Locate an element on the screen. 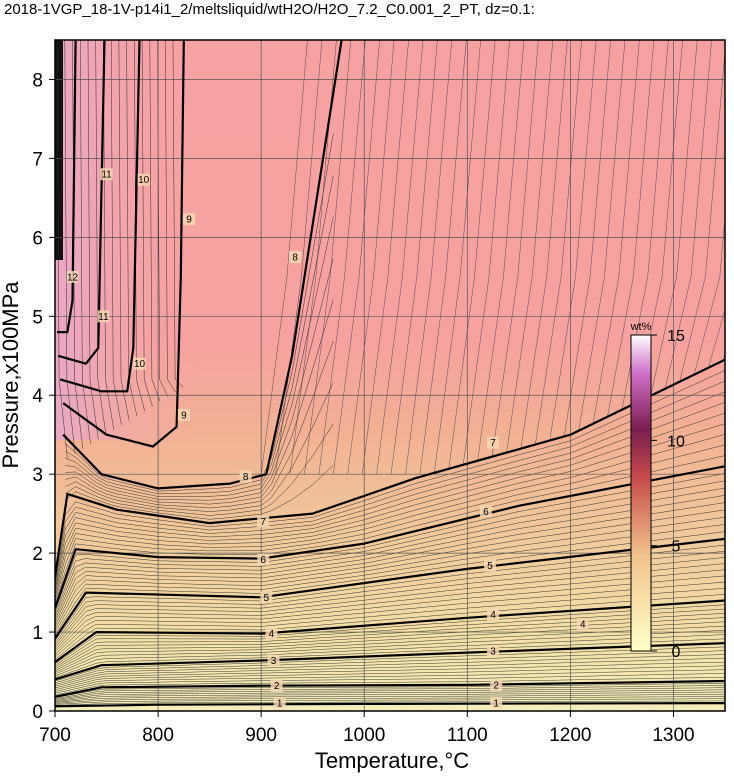 This screenshot has height=776, width=734. colorbar: wt% 0 5 10 15 is located at coordinates (657, 491).